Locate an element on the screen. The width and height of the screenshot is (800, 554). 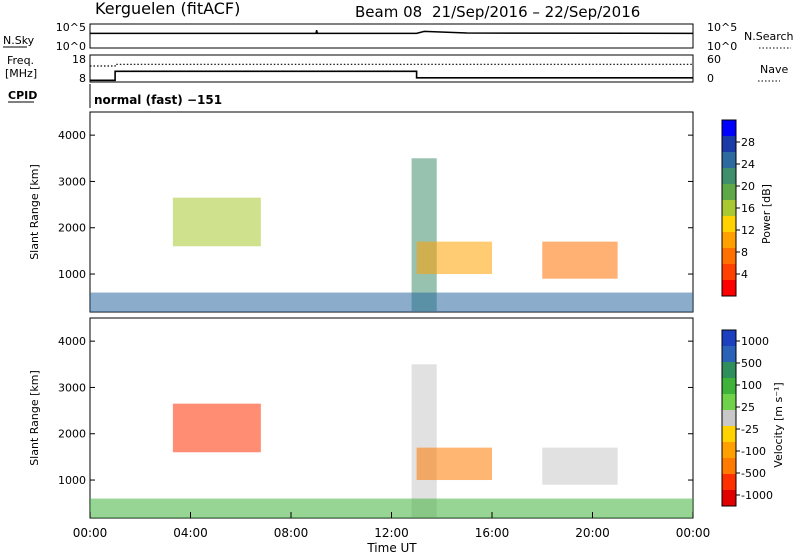
freq-label-line2: [MHz] is located at coordinates (21, 73).